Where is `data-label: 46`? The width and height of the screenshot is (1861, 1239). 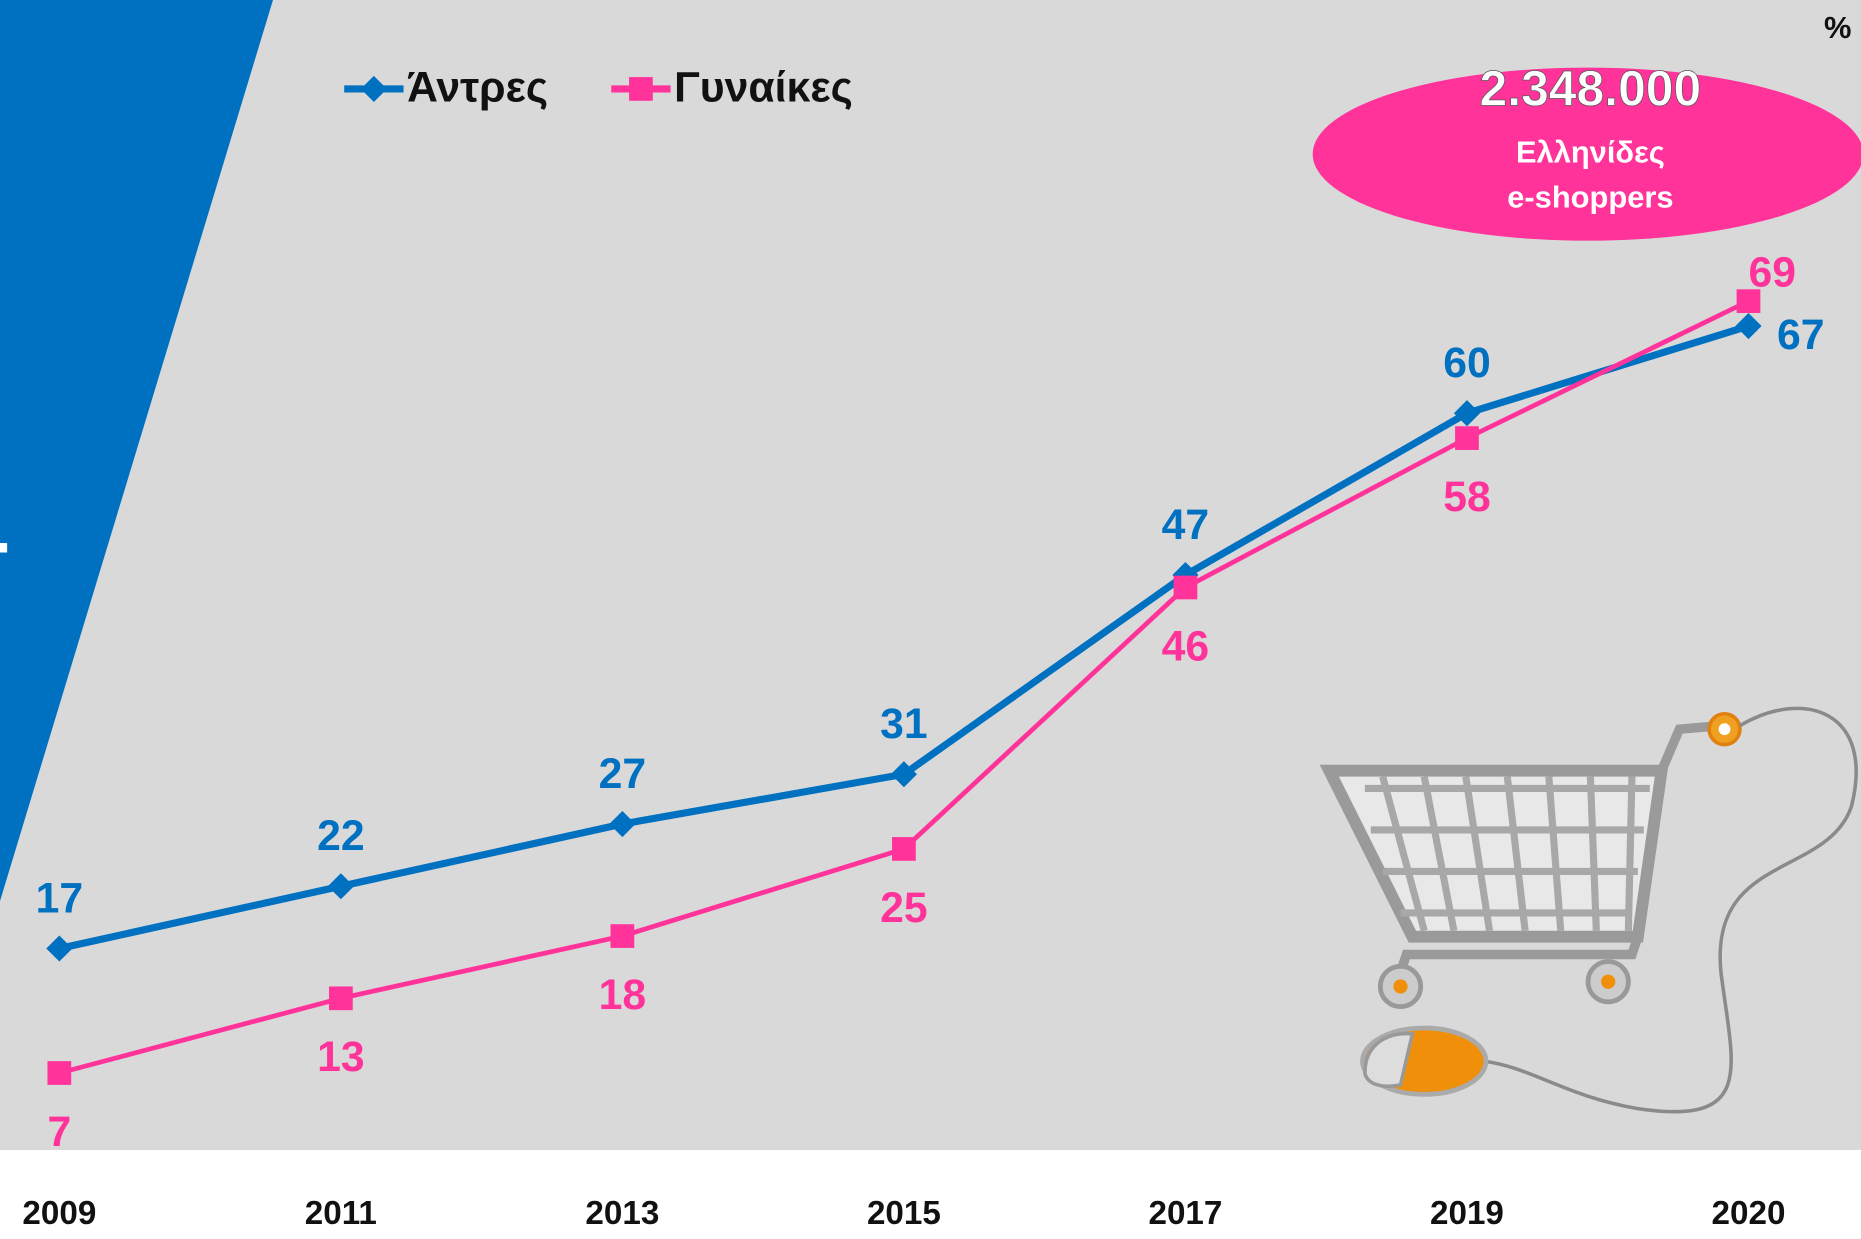
data-label: 46 is located at coordinates (1186, 646).